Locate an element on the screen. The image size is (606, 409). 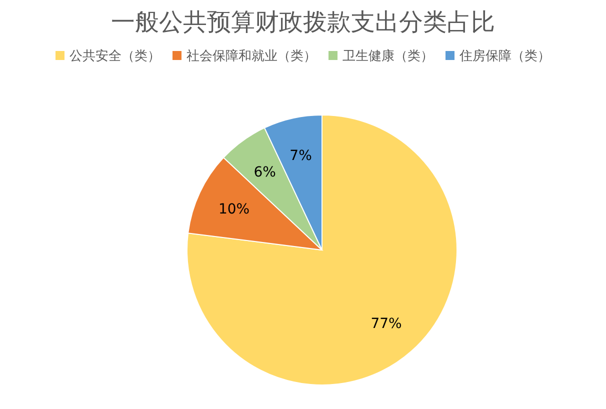
legend-label: 社会保障和就业（类） is located at coordinates (251, 56).